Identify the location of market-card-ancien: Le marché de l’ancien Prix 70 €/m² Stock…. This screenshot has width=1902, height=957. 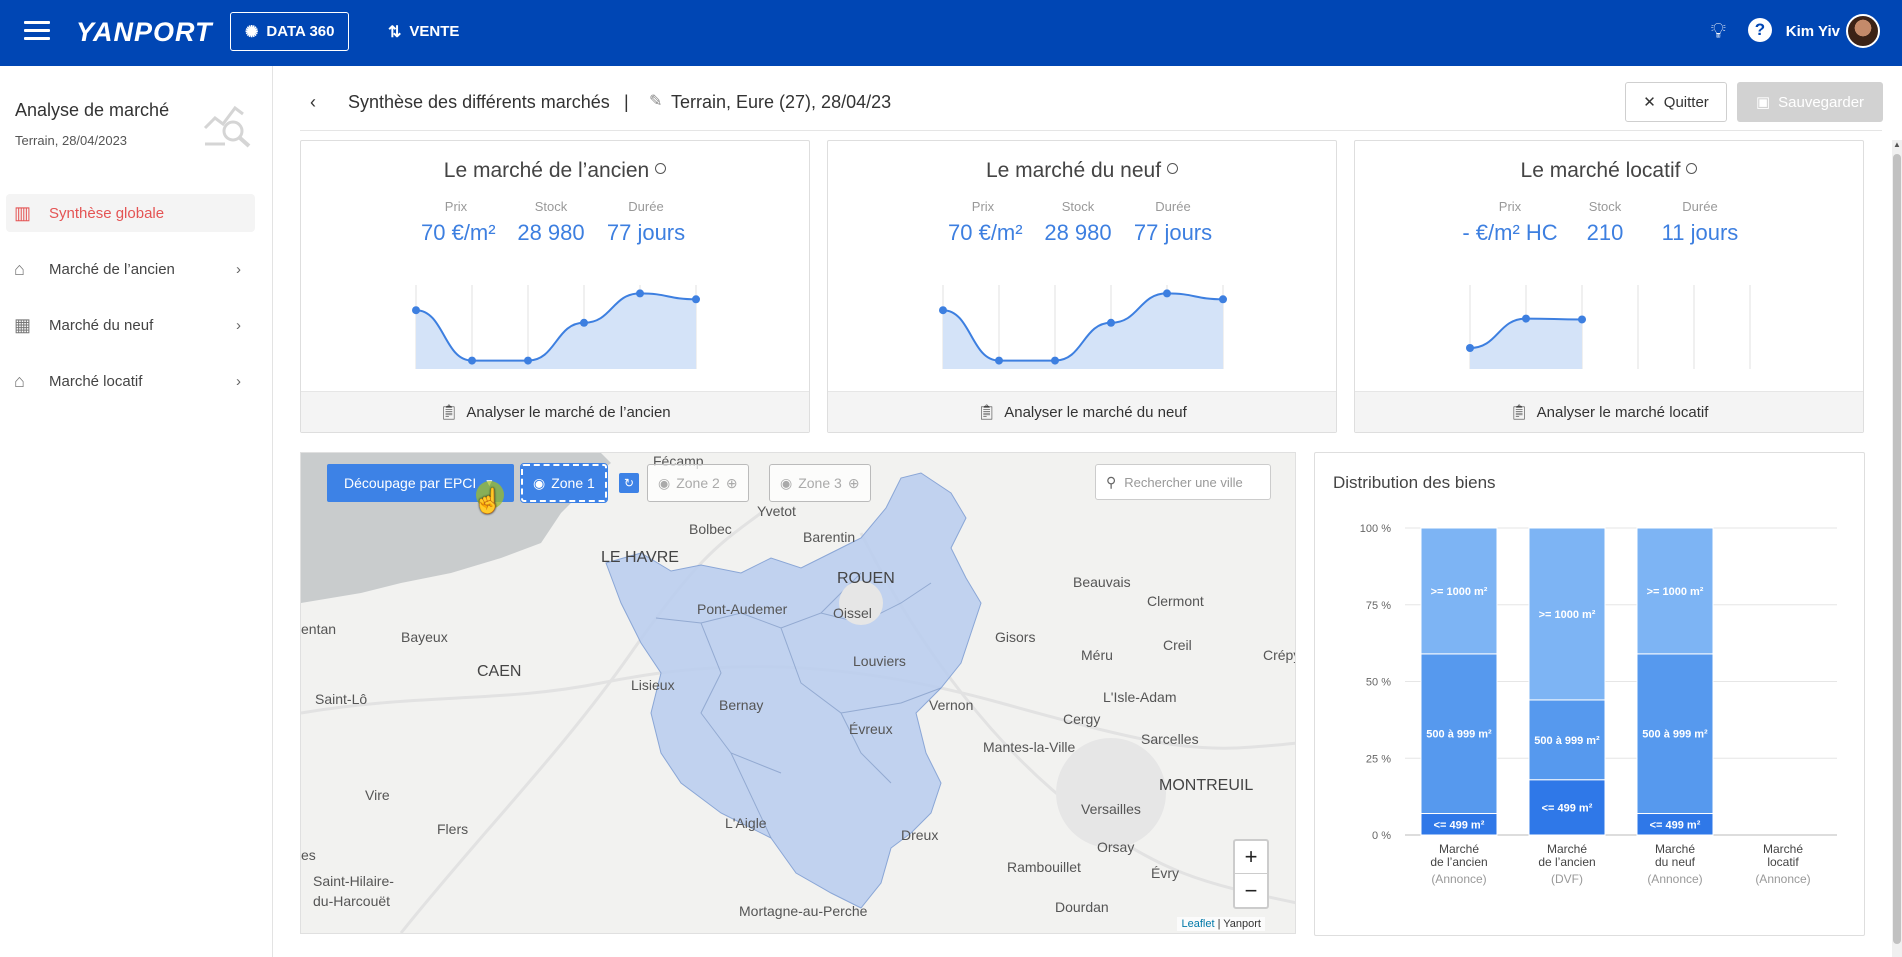
(555, 286).